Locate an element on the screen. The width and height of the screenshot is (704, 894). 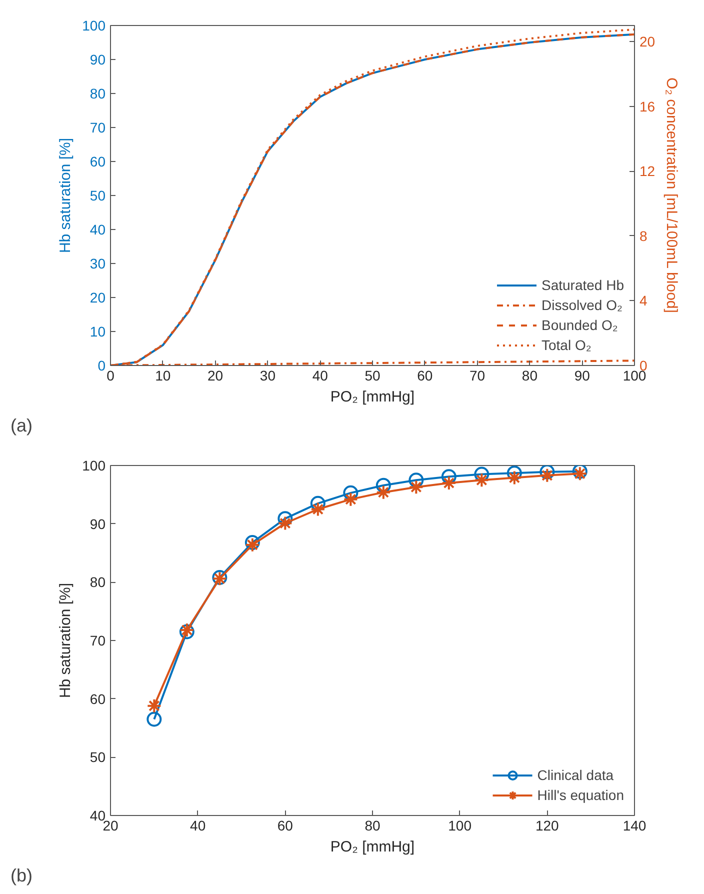
x-tick-label: 140 is located at coordinates (634, 826).